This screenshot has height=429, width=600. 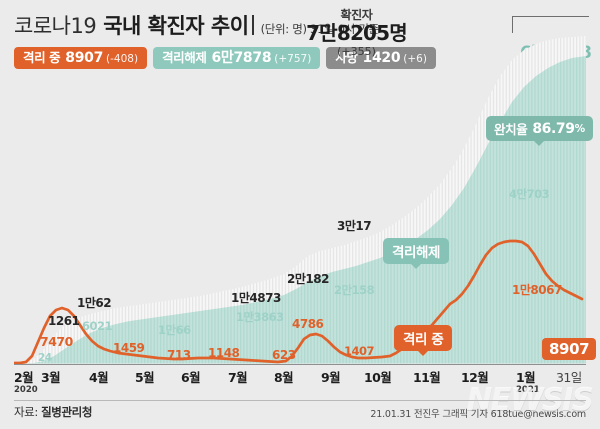 What do you see at coordinates (423, 340) in the screenshot?
I see `badge-series-quarantine: 격리 중` at bounding box center [423, 340].